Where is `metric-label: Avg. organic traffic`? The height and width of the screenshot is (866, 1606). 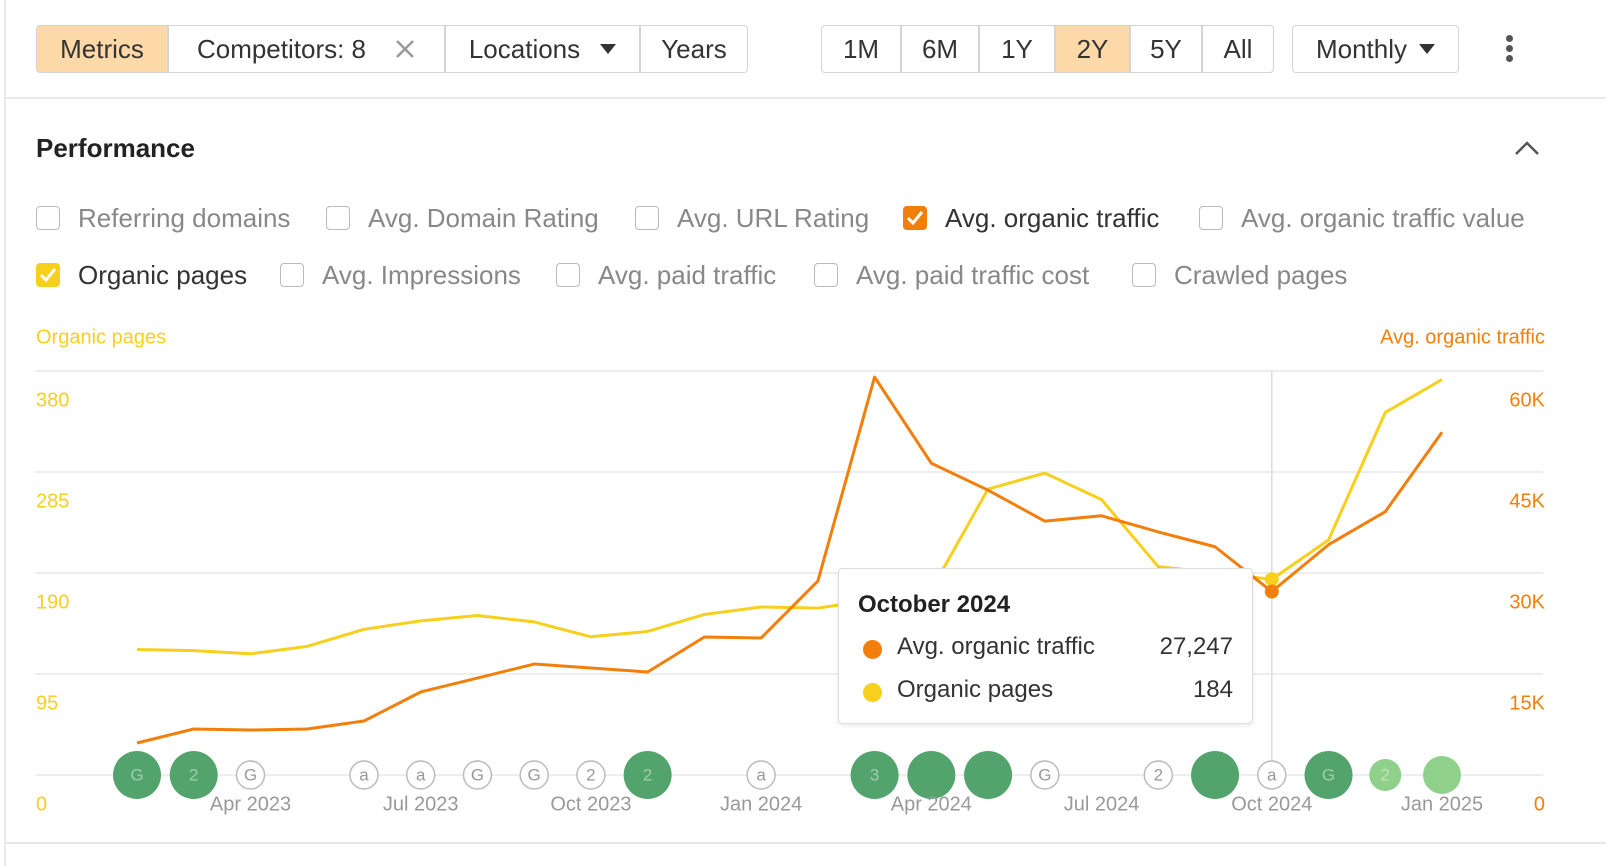 metric-label: Avg. organic traffic is located at coordinates (1052, 217).